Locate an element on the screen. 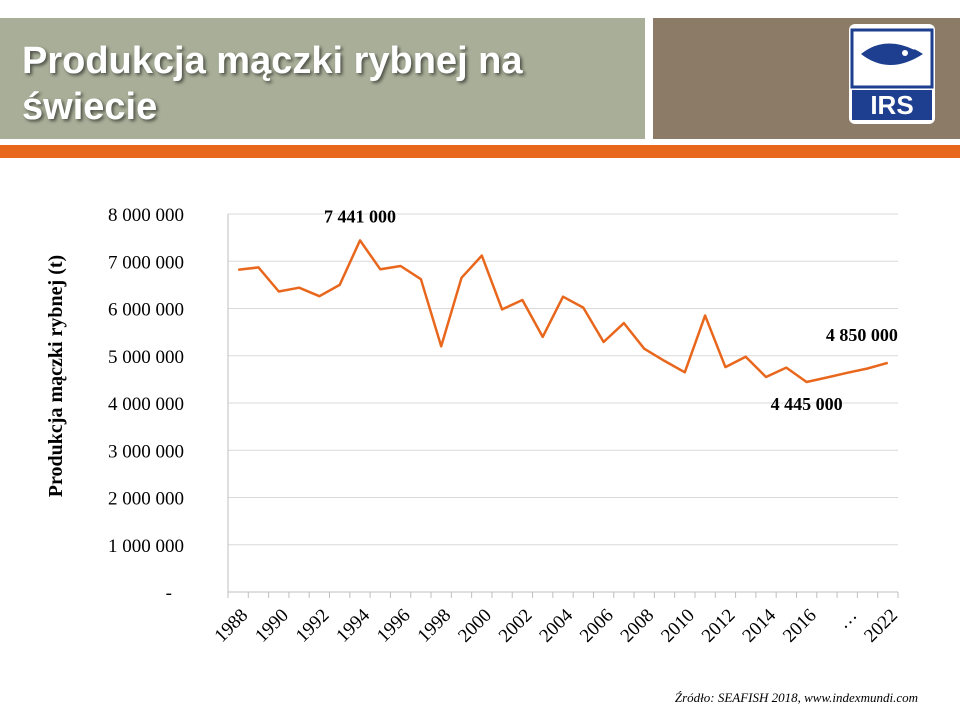 This screenshot has height=720, width=960. y-tick-label: 3 000 000 is located at coordinates (146, 451).